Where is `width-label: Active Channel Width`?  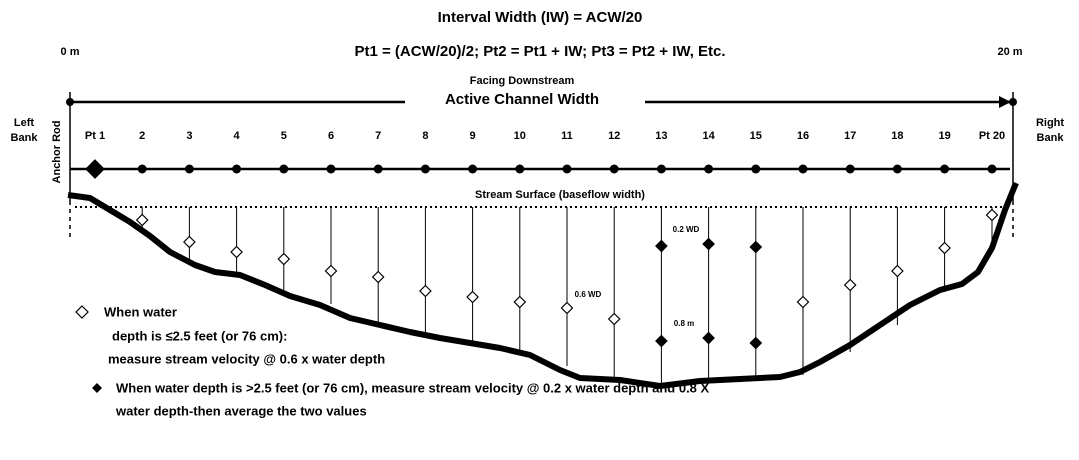
width-label: Active Channel Width is located at coordinates (522, 99).